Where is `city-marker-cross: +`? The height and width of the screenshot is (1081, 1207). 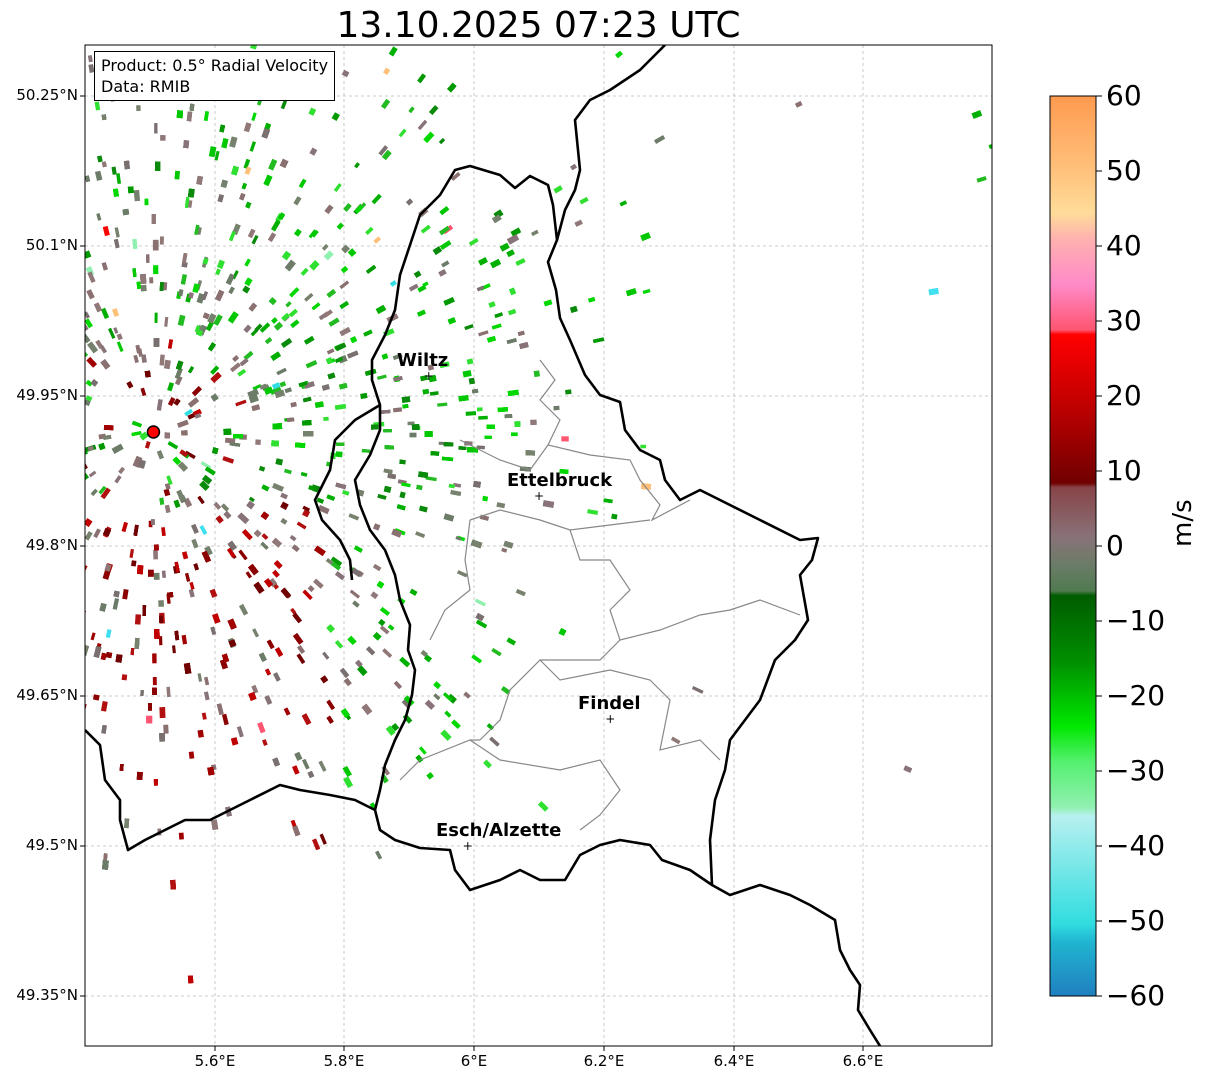 city-marker-cross: + is located at coordinates (468, 846).